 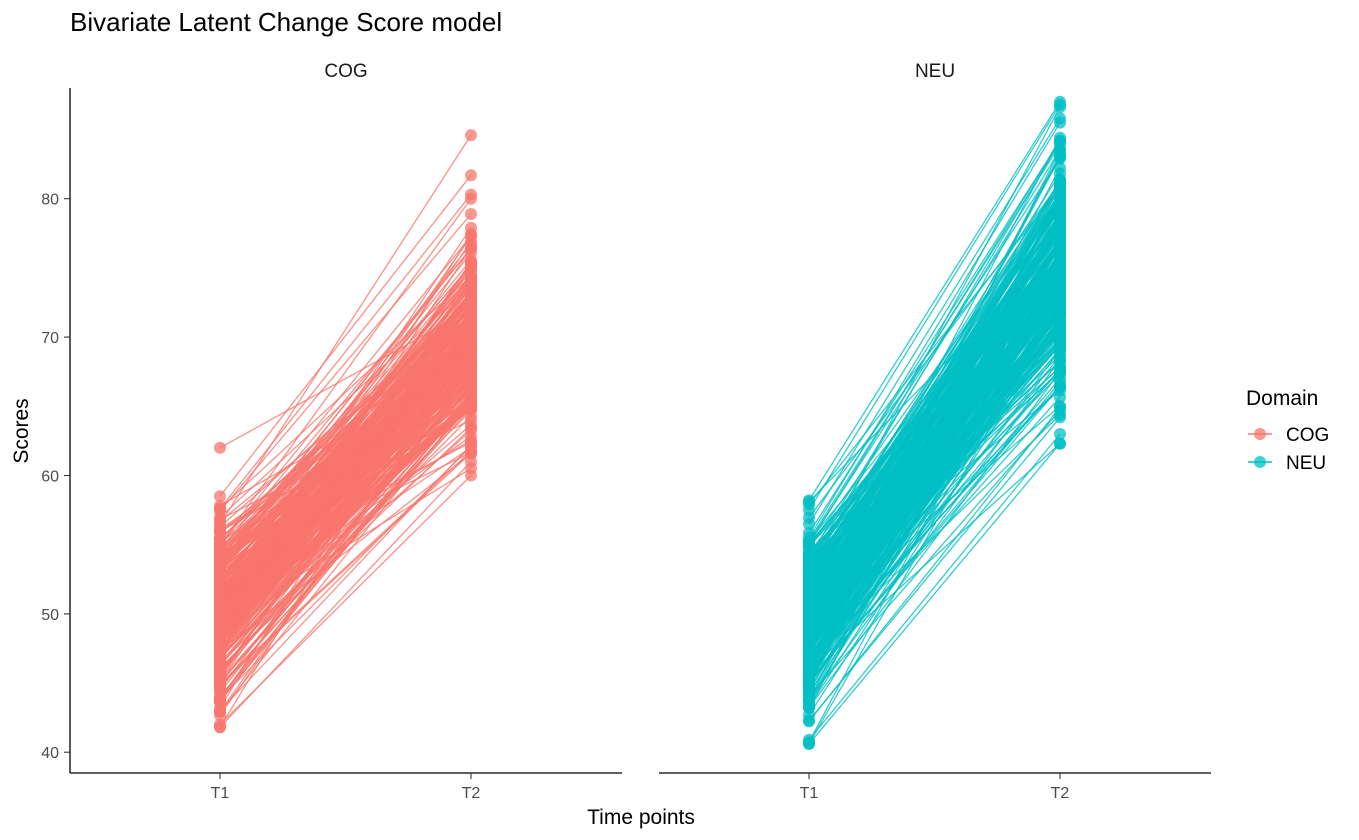 I want to click on legend-key-point, so click(x=1260, y=434).